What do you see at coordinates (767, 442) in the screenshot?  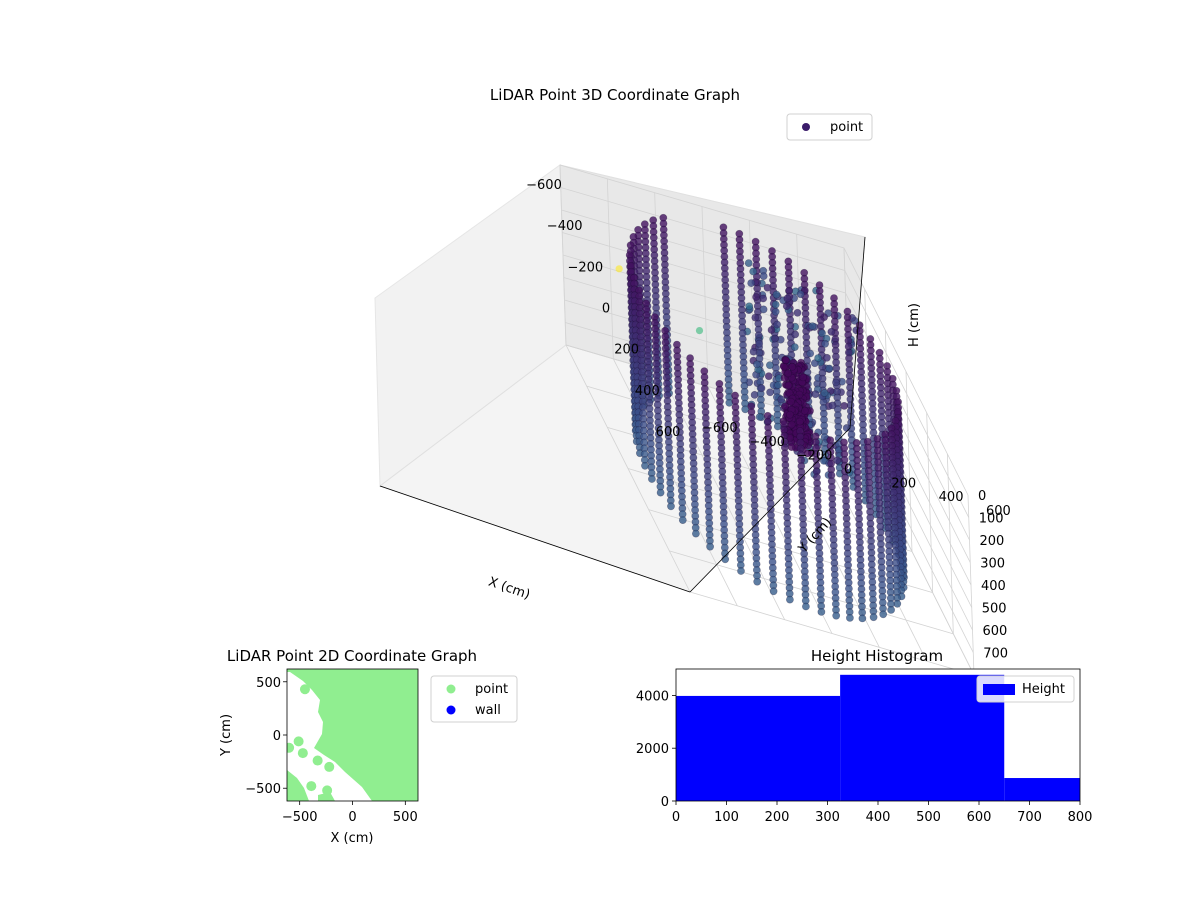 I see `y-tick-label: −400` at bounding box center [767, 442].